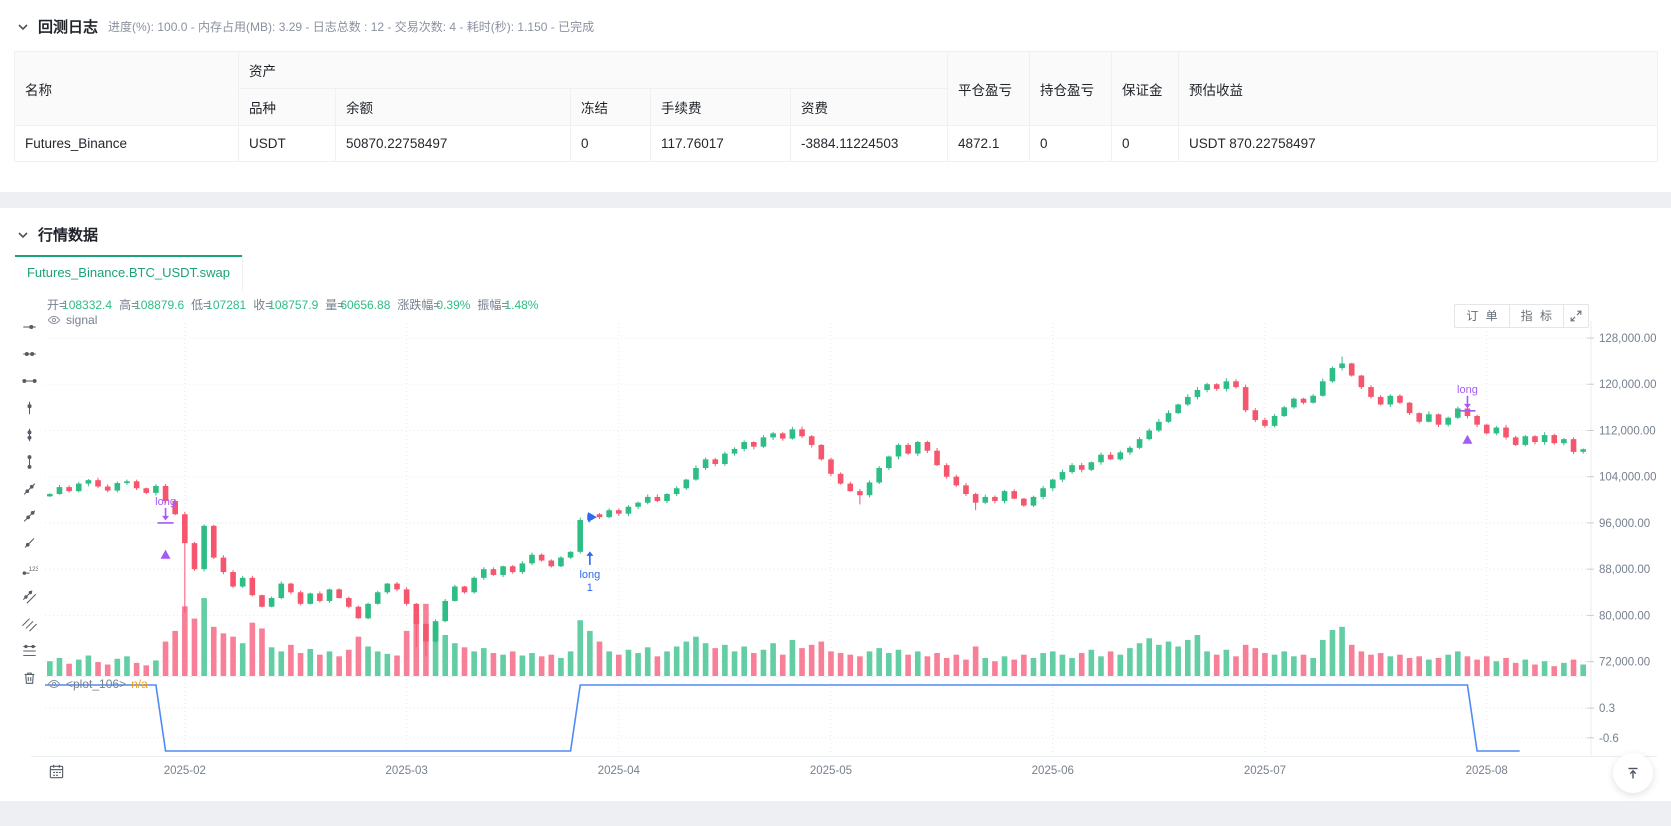 The height and width of the screenshot is (826, 1671). I want to click on tool-price-line-icon: 123, so click(29, 570).